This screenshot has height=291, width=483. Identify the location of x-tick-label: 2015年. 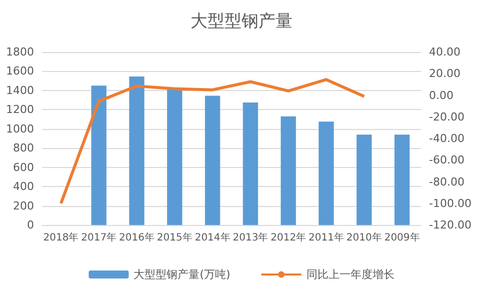
(174, 238).